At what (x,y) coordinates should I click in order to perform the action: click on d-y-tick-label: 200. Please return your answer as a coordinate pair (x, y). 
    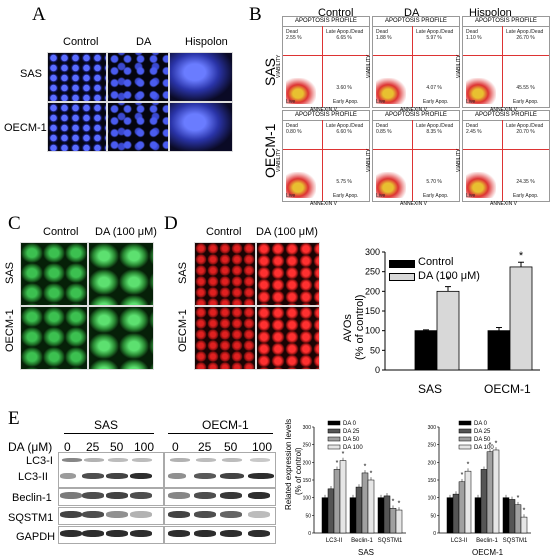
    Looking at the image, I should click on (372, 291).